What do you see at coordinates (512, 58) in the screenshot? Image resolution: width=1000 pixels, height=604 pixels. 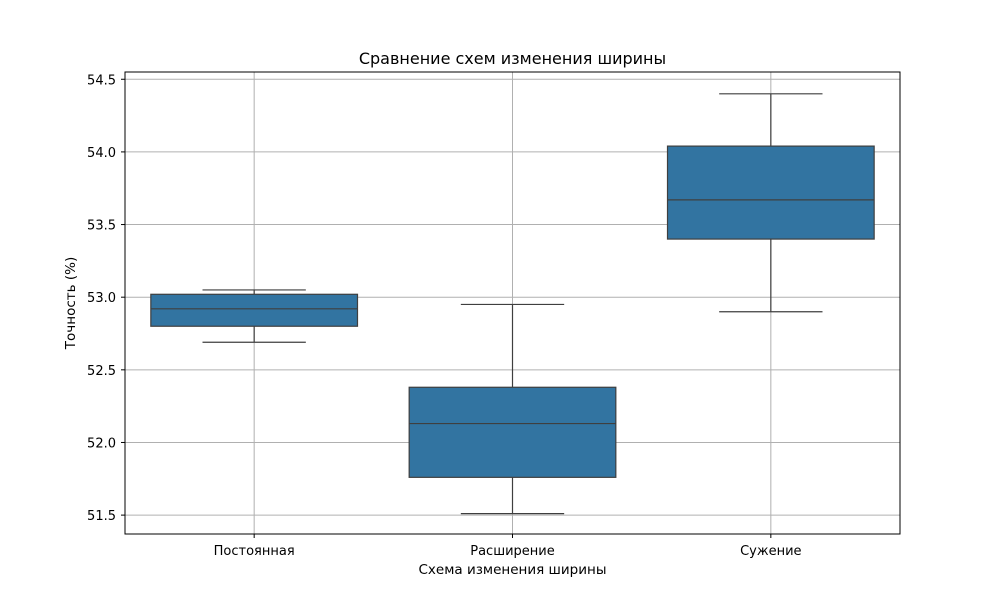 I see `chart-title: Сравнение схем изменения ширины` at bounding box center [512, 58].